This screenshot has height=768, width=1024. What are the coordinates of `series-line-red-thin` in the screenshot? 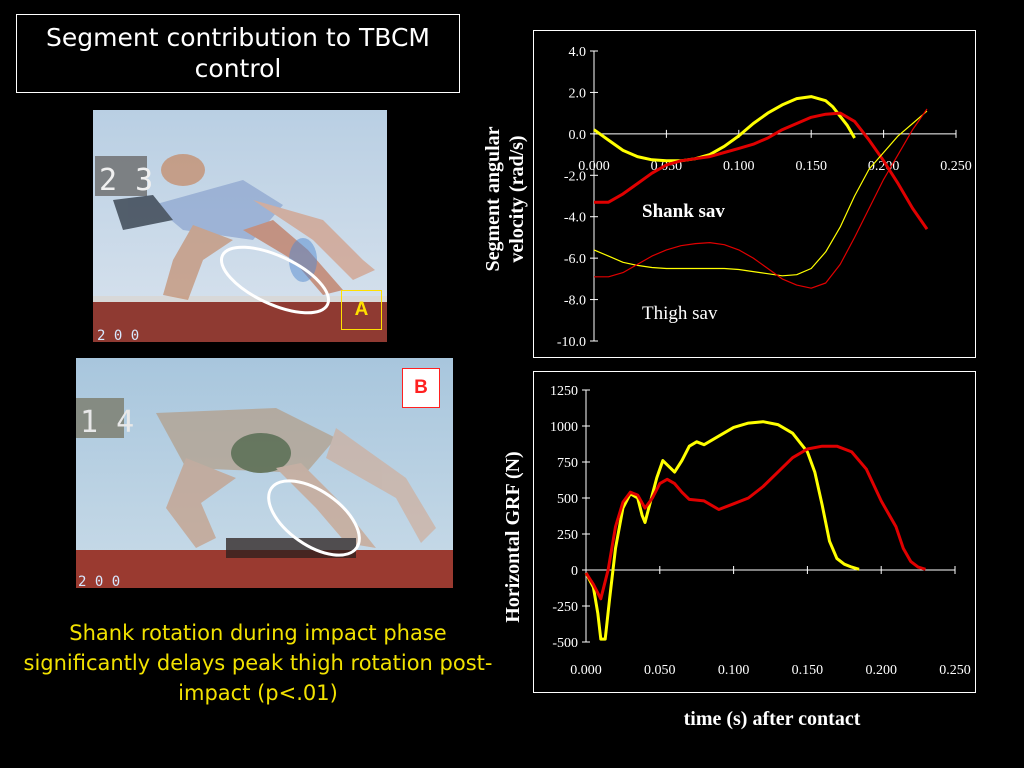 It's located at (761, 198).